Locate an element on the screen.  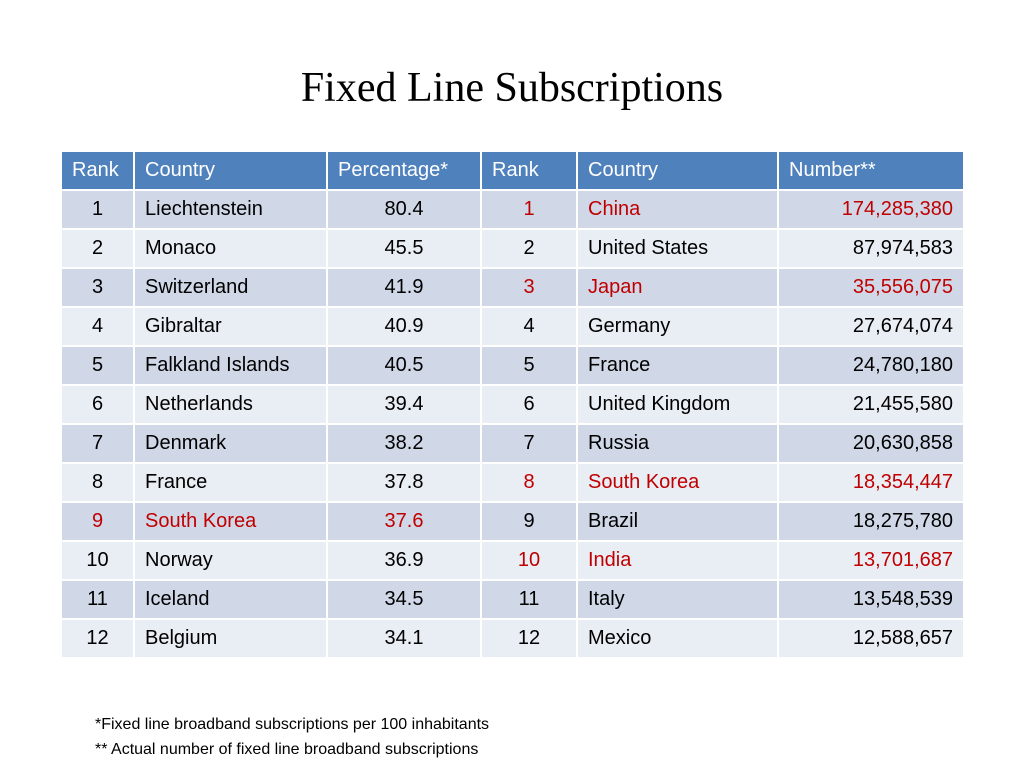
cell-rank-left: 11 is located at coordinates (97, 599).